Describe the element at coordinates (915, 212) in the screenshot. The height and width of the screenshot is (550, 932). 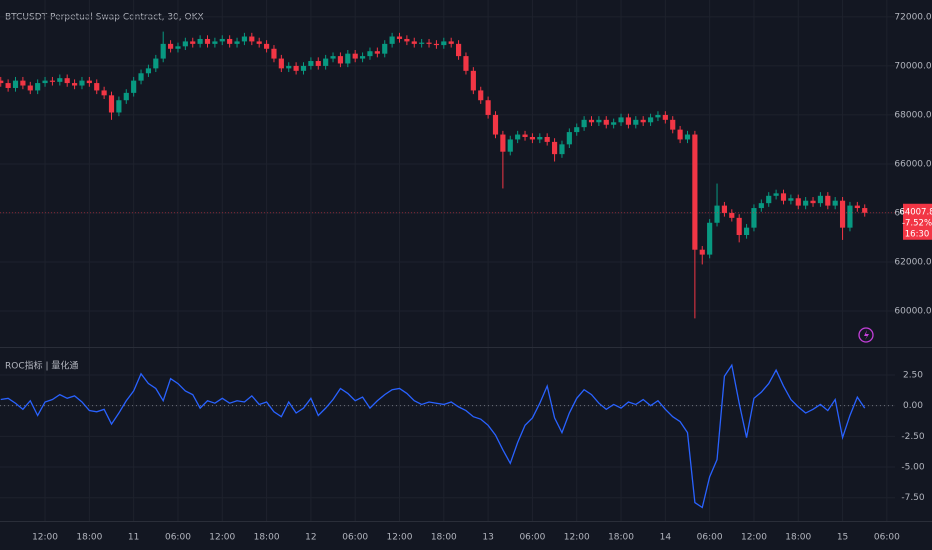
I see `last-price-label: 64007.8` at that location.